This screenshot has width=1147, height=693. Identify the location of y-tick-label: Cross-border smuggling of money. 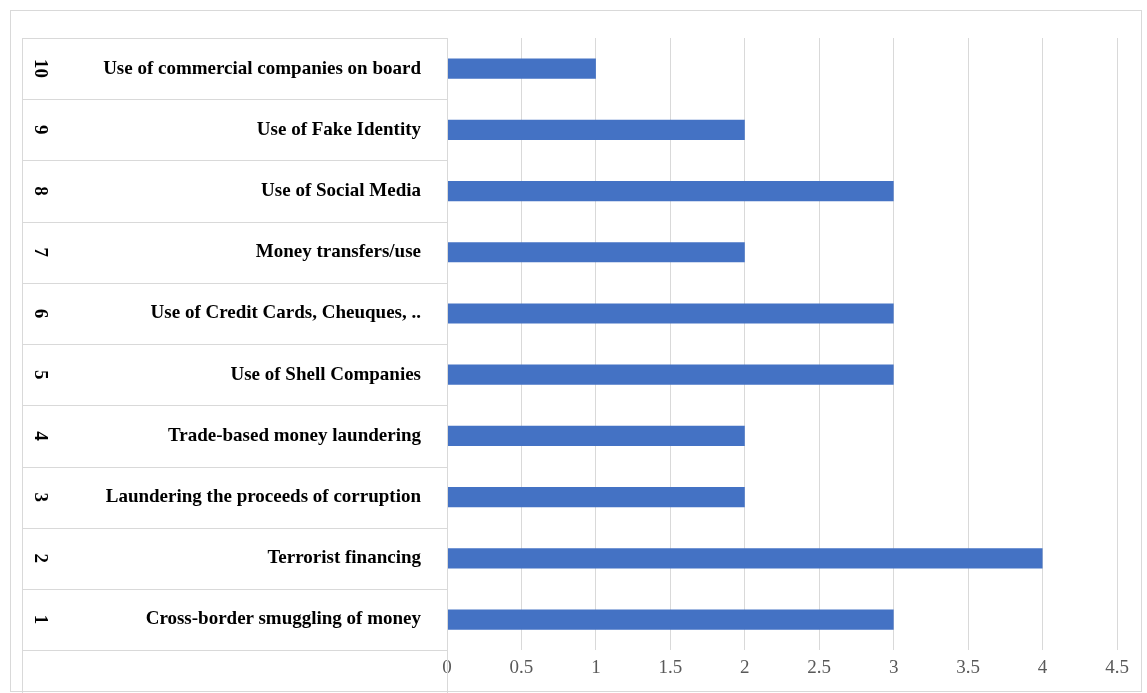
(283, 618).